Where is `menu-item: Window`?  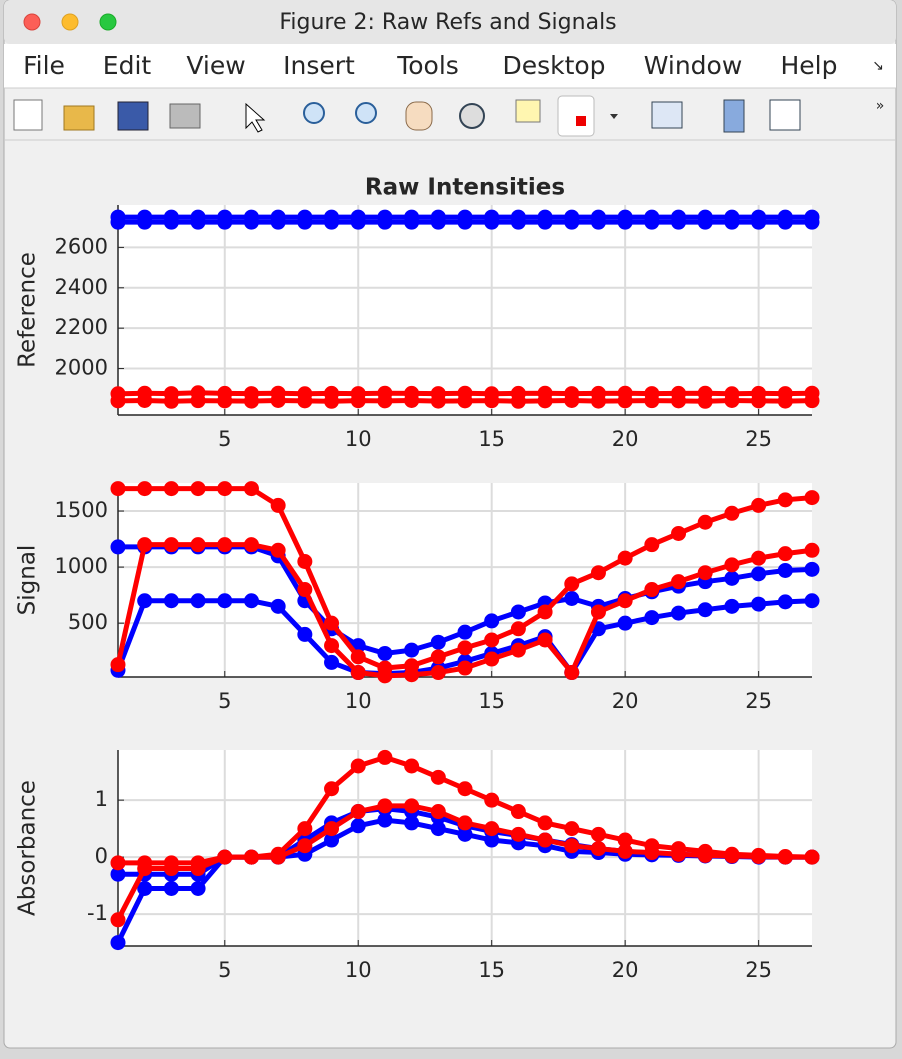 menu-item: Window is located at coordinates (693, 65).